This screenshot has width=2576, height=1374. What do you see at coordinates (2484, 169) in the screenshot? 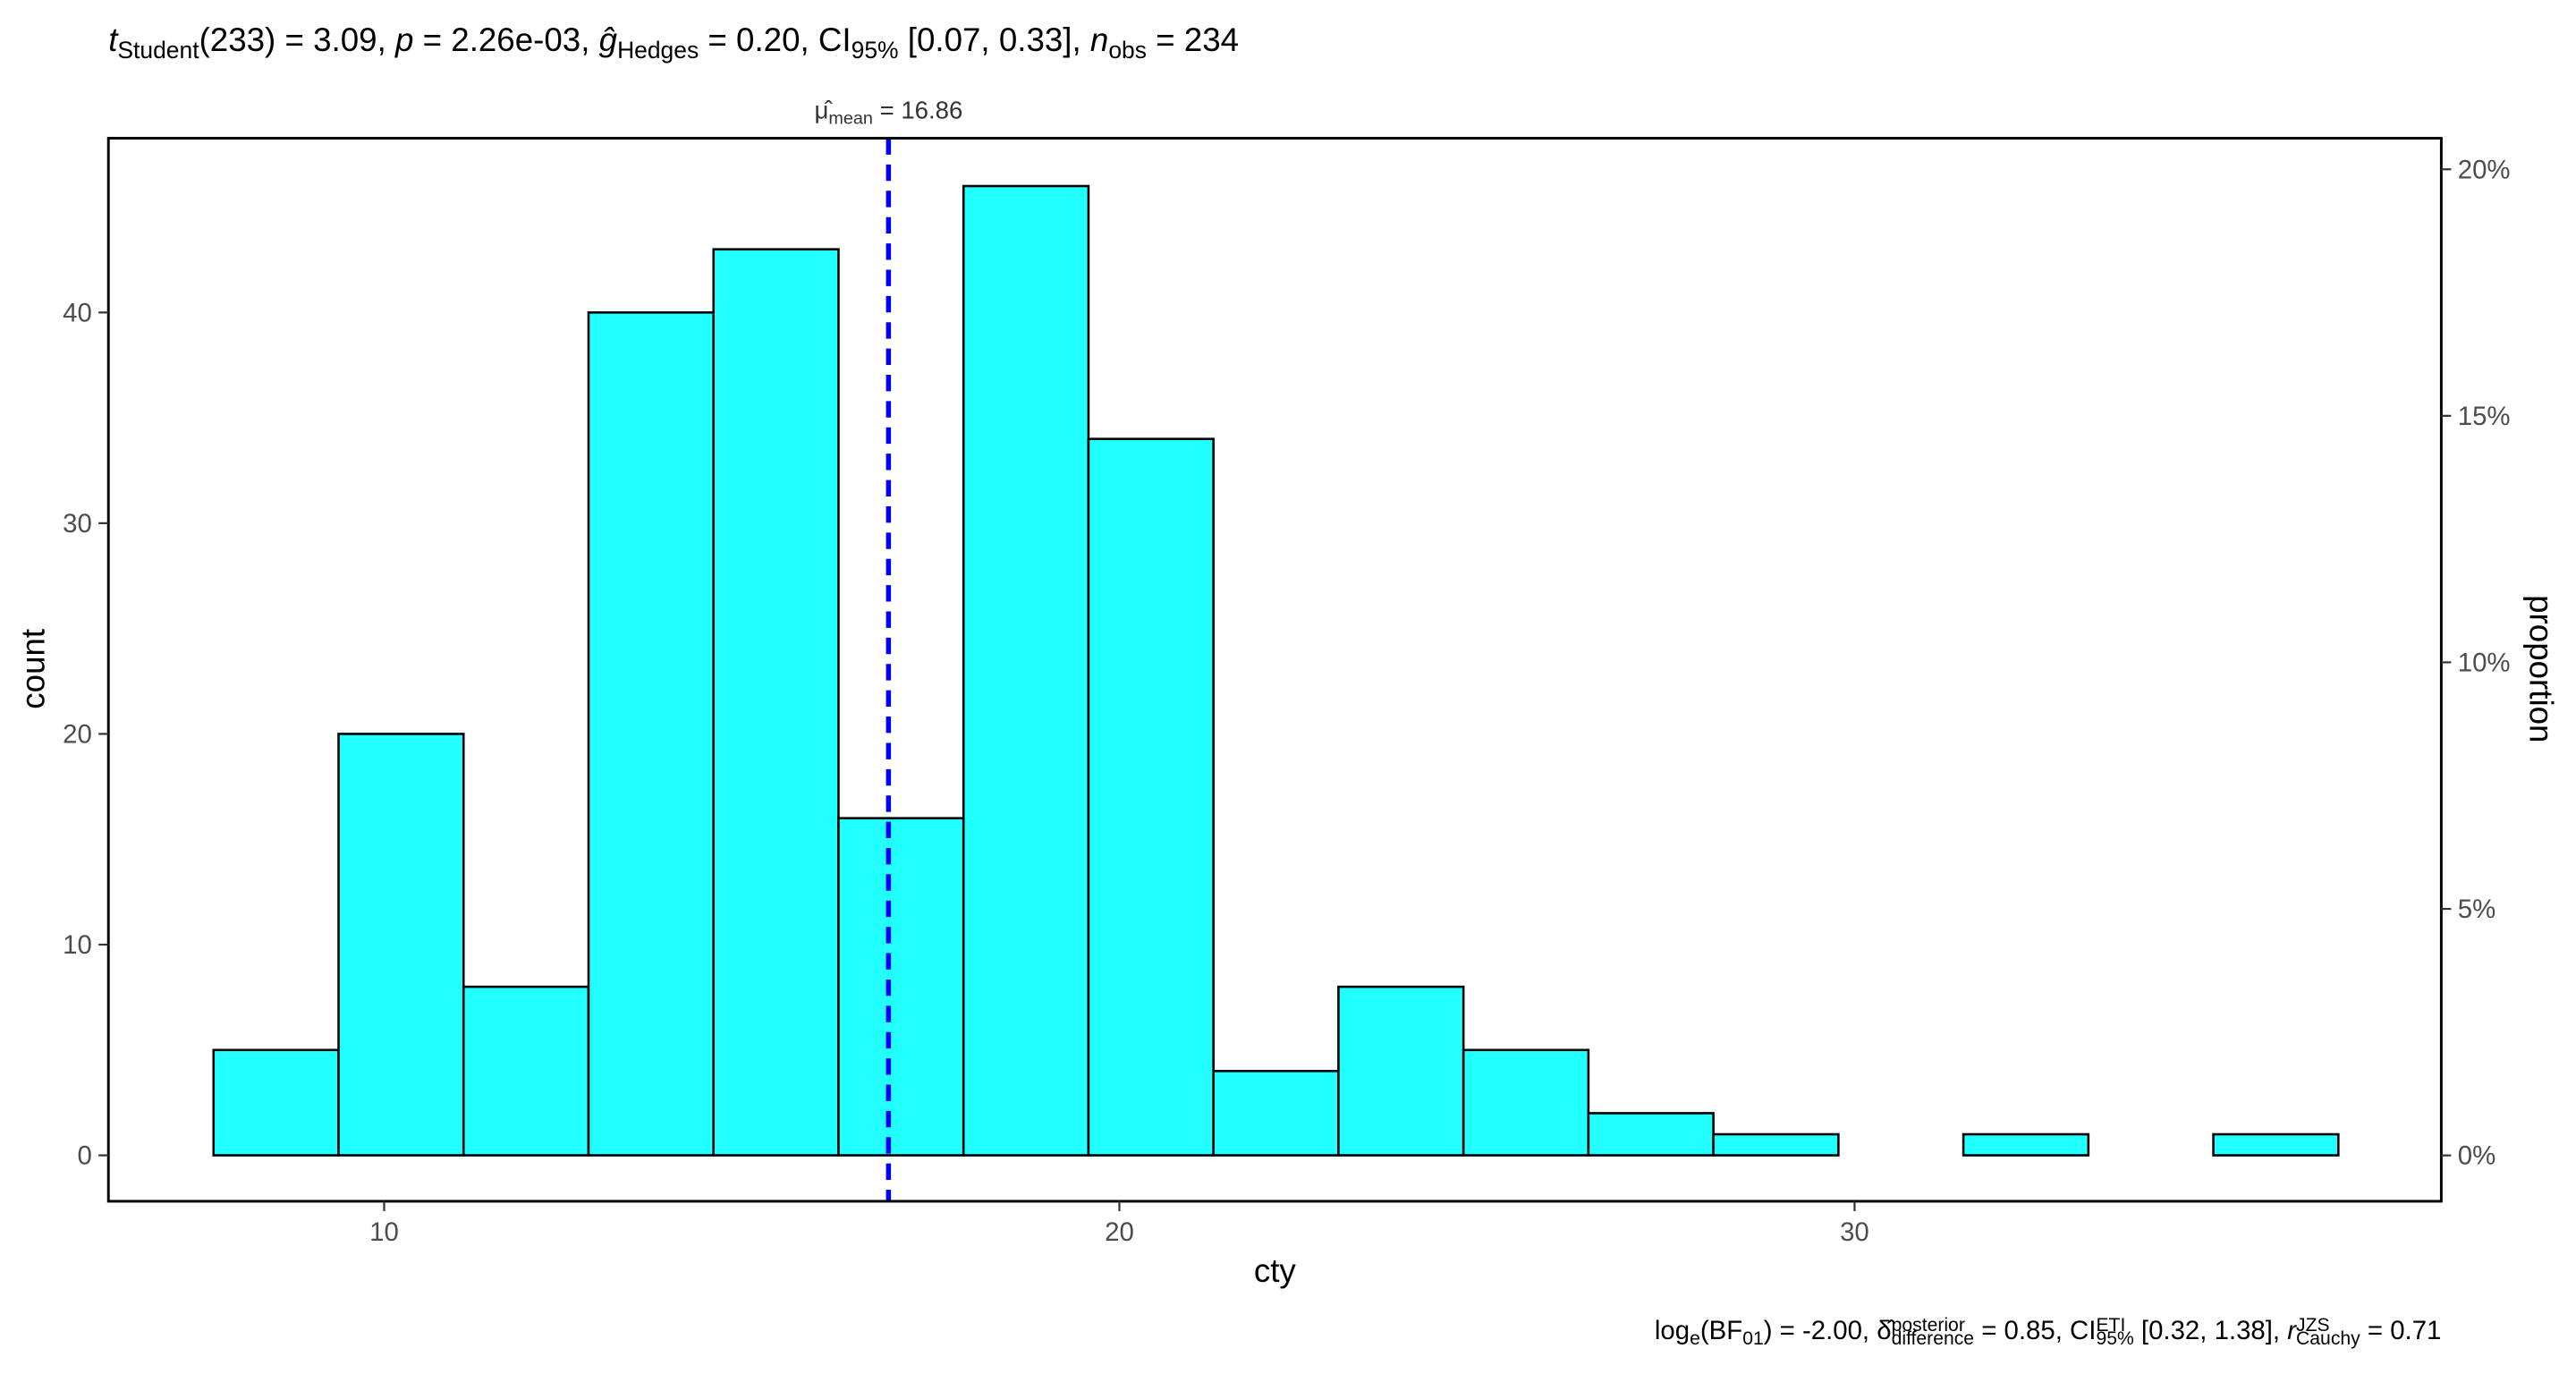
I see `y2-tick-label: 20%` at bounding box center [2484, 169].